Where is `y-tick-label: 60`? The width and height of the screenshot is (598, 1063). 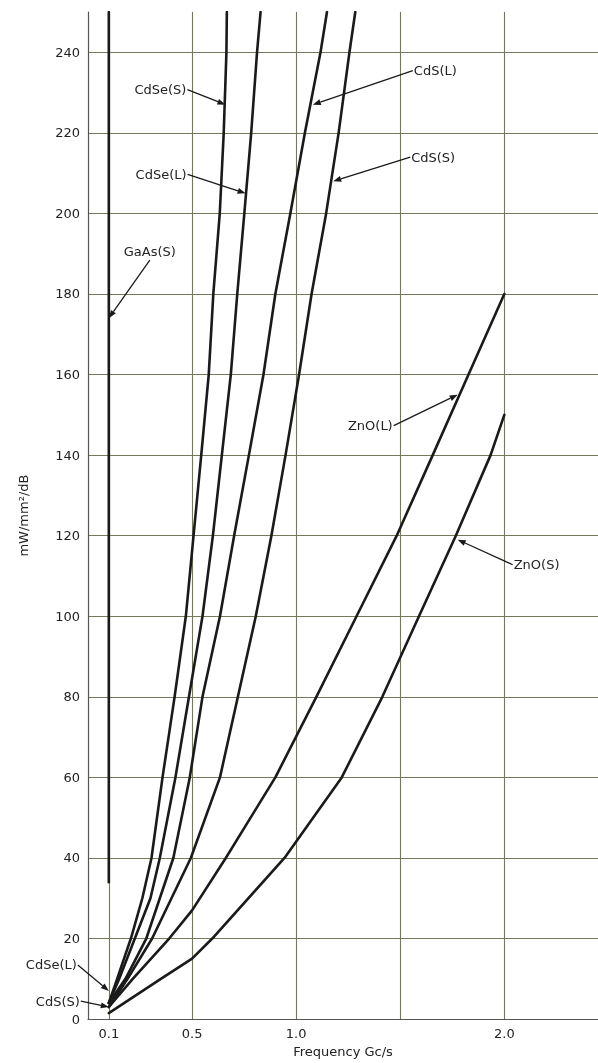 y-tick-label: 60 is located at coordinates (71, 777).